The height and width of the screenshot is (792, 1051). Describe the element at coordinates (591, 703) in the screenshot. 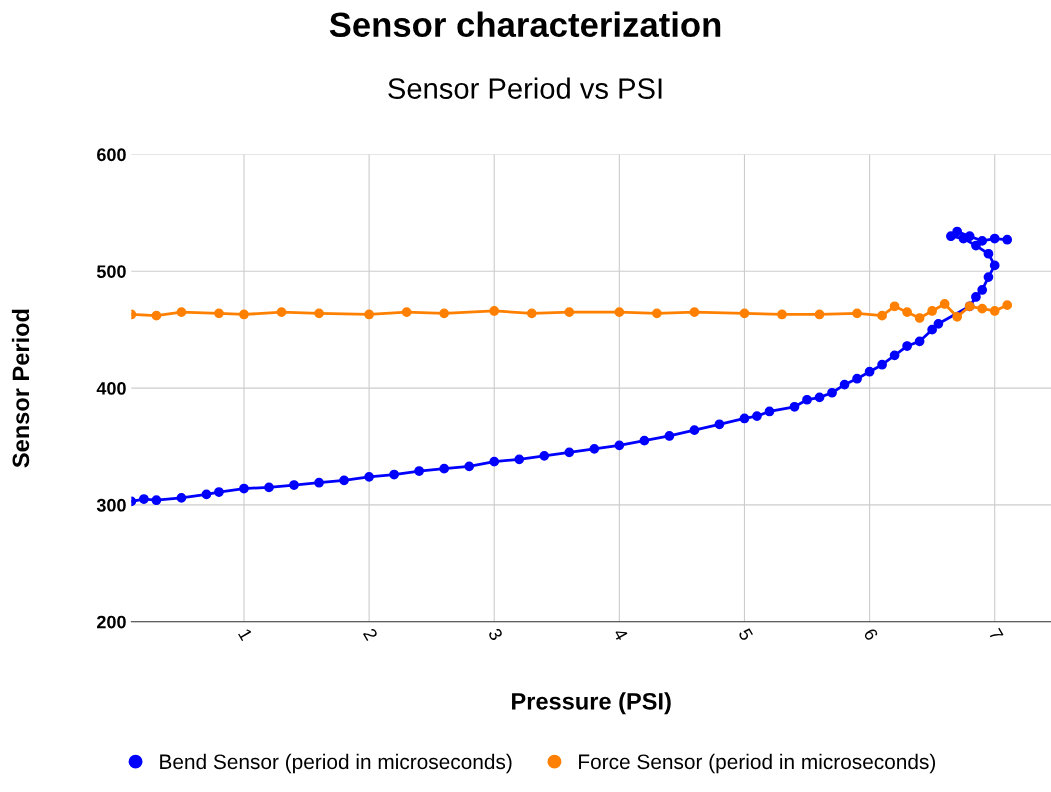

I see `x-axis-title: Pressure (PSI)` at that location.